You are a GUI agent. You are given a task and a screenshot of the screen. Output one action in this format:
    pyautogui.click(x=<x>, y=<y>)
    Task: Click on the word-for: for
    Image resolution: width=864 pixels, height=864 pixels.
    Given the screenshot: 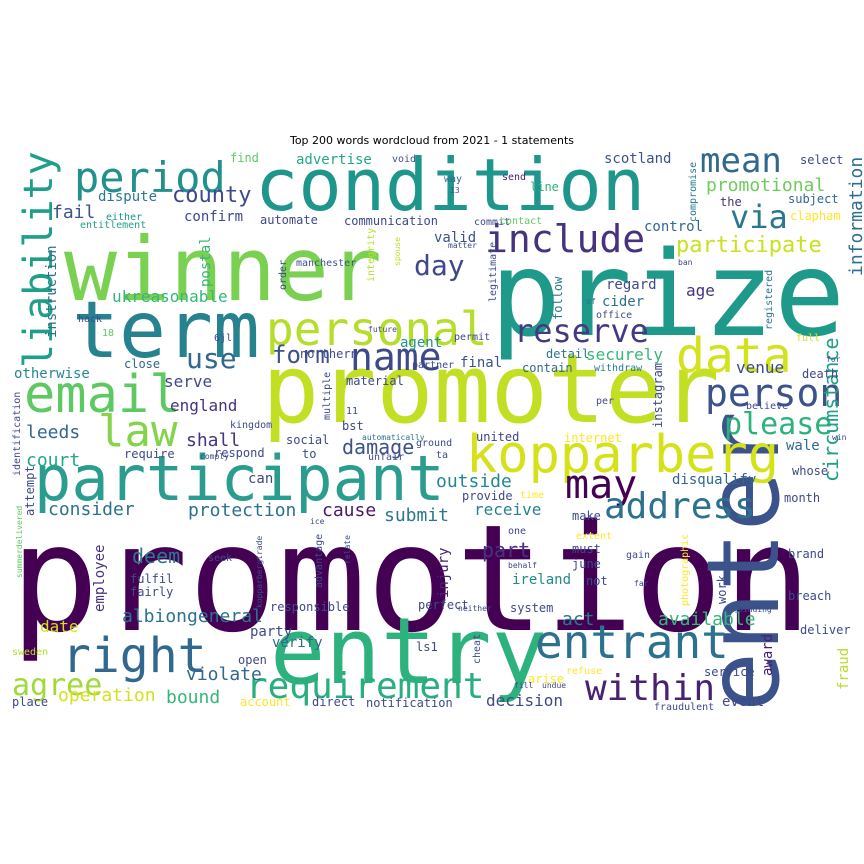 What is the action you would take?
    pyautogui.click(x=833, y=359)
    